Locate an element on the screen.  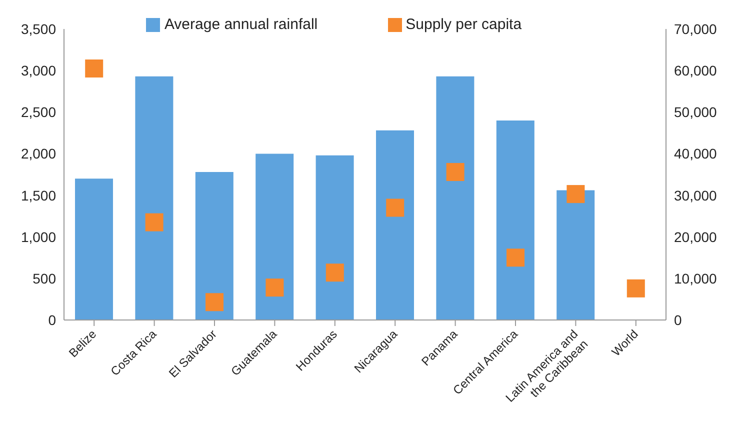
y-tick-label: 3,500 is located at coordinates (38, 28).